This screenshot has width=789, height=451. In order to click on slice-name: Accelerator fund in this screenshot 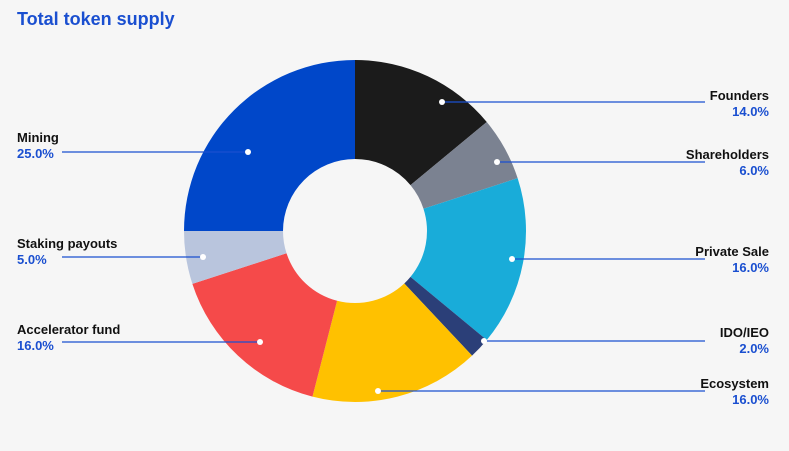, I will do `click(68, 329)`.